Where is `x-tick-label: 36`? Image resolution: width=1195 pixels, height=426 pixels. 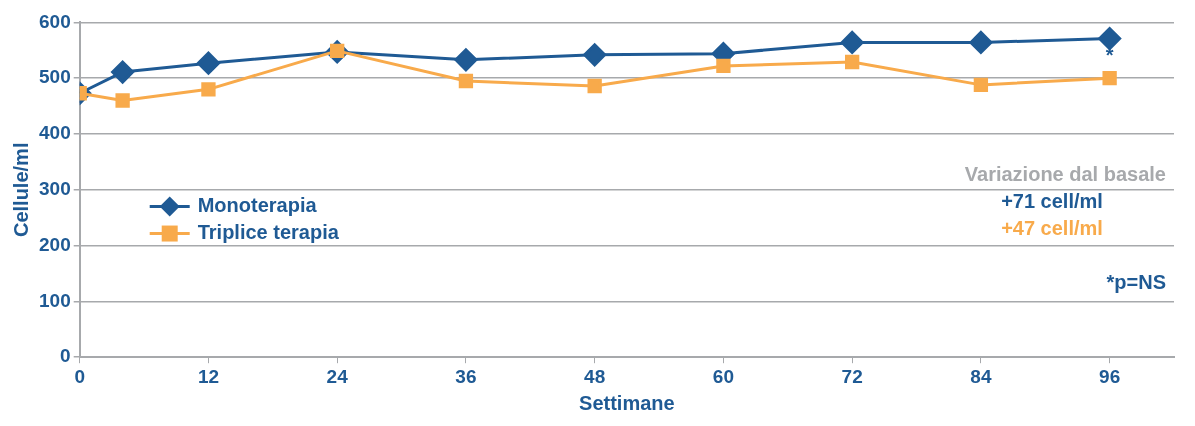 x-tick-label: 36 is located at coordinates (466, 376).